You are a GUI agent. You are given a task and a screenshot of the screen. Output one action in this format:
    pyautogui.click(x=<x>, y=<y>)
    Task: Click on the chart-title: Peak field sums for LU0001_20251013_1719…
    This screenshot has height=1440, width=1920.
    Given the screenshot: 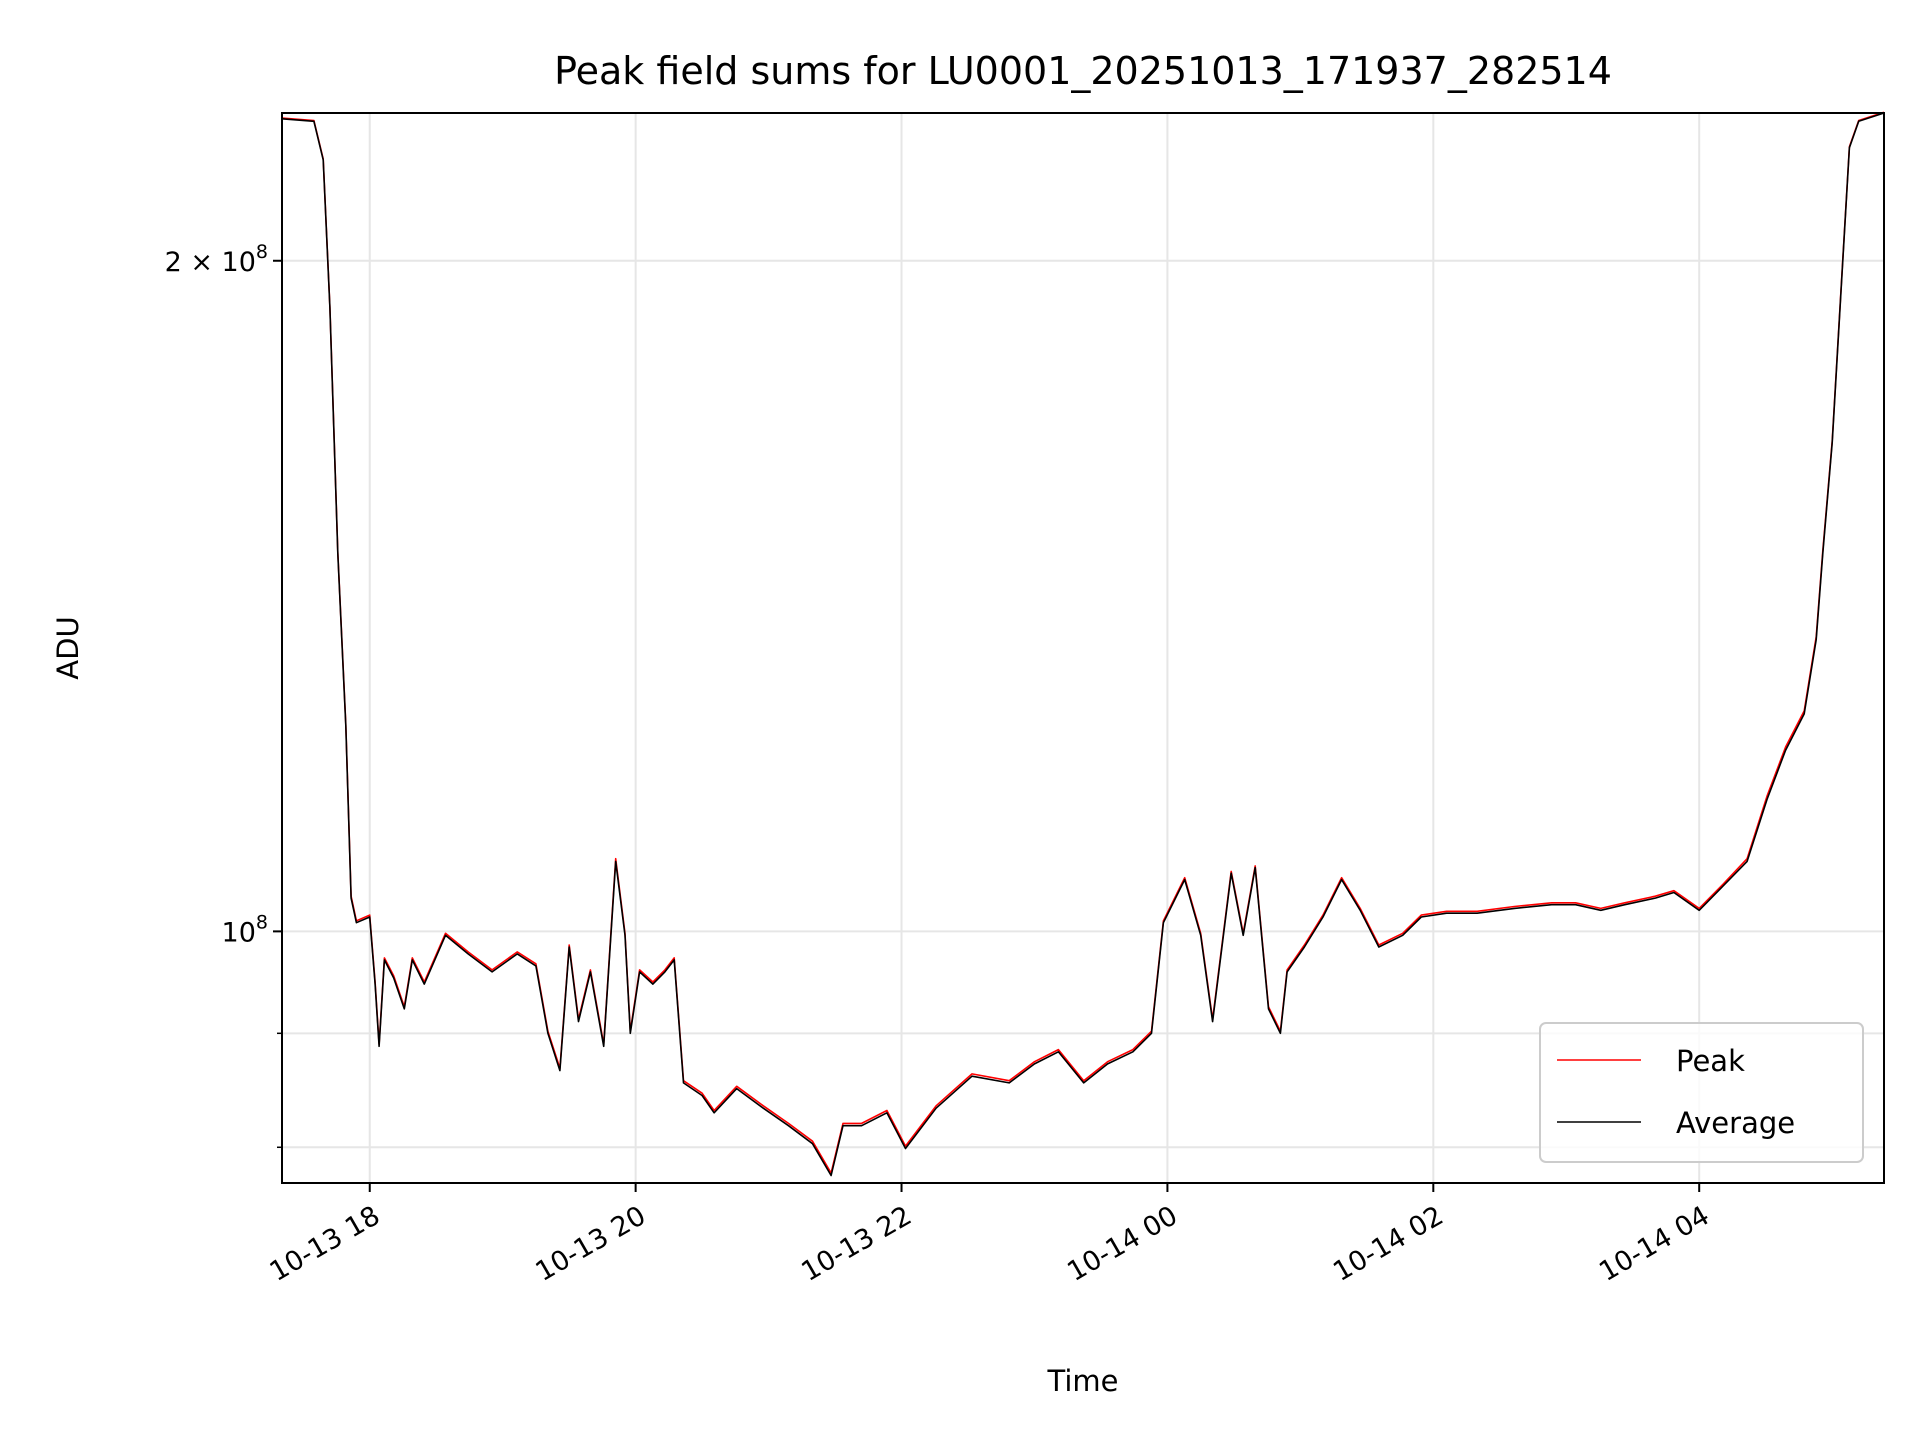 What is the action you would take?
    pyautogui.click(x=1083, y=71)
    